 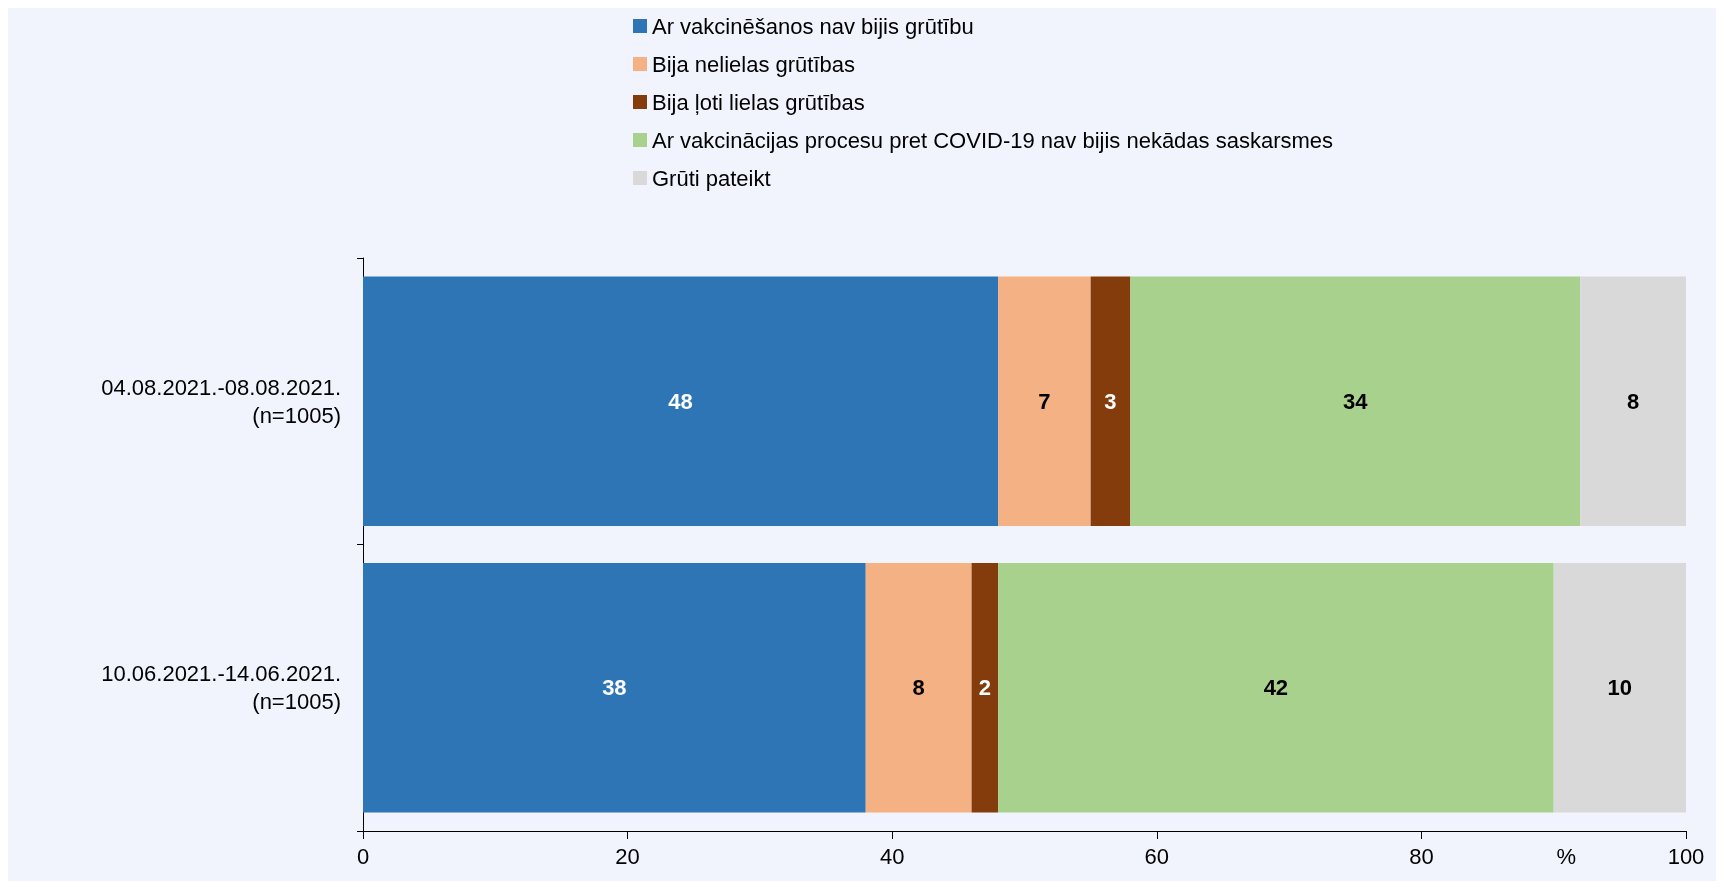 I want to click on legend-label: Ar vakcinēšanos nav bijis grūtību, so click(x=813, y=26).